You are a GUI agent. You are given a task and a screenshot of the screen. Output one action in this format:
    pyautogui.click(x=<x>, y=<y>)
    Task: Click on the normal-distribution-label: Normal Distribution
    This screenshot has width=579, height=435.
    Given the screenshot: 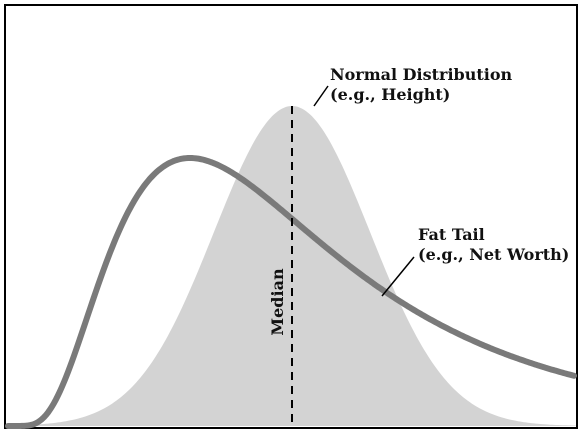 What is the action you would take?
    pyautogui.click(x=421, y=74)
    